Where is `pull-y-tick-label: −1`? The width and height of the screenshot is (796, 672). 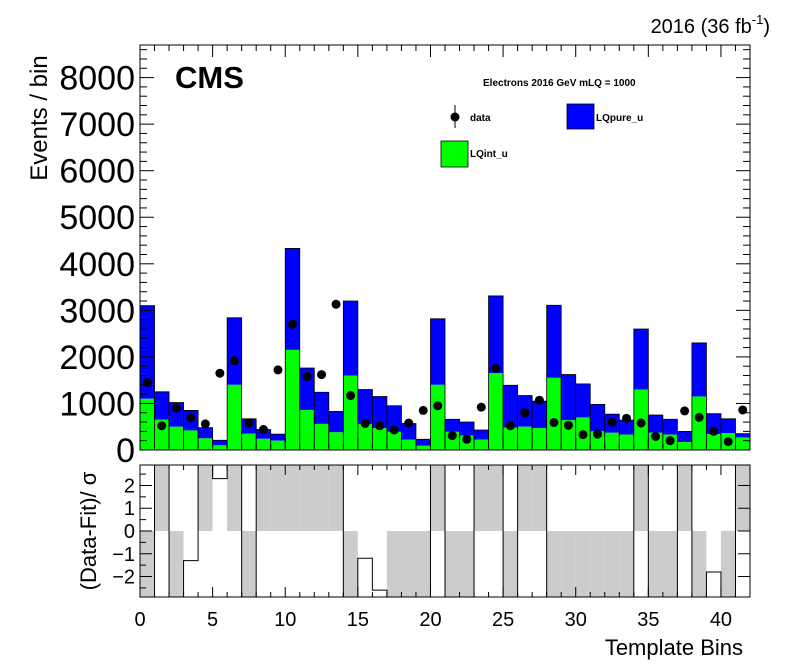 pull-y-tick-label: −1 is located at coordinates (123, 555).